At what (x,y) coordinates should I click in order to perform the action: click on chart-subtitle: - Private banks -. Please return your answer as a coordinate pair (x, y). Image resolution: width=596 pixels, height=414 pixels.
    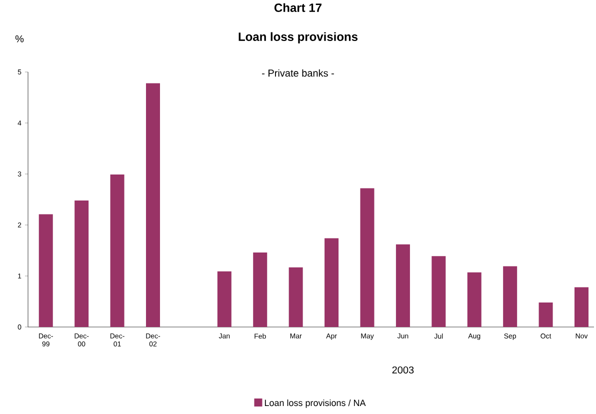
    Looking at the image, I should click on (298, 73).